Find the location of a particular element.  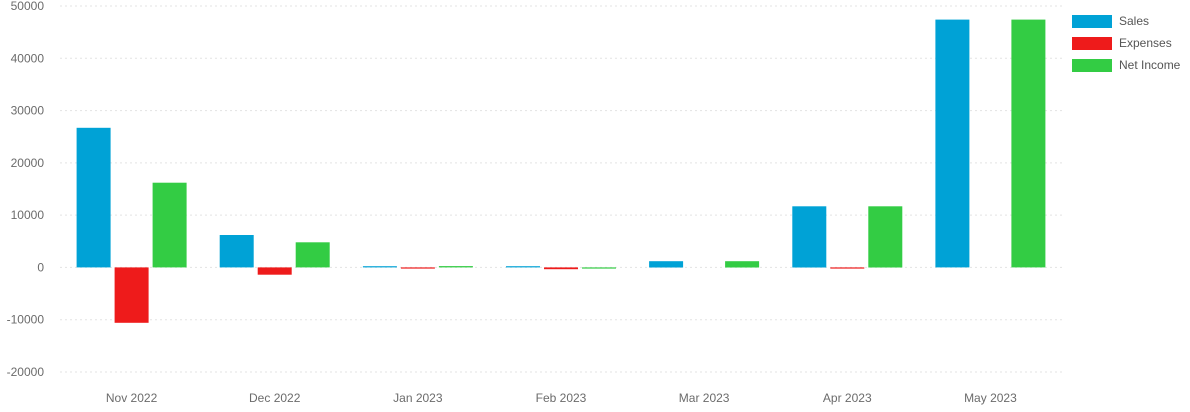

y-tick-label: 40000 is located at coordinates (28, 58).